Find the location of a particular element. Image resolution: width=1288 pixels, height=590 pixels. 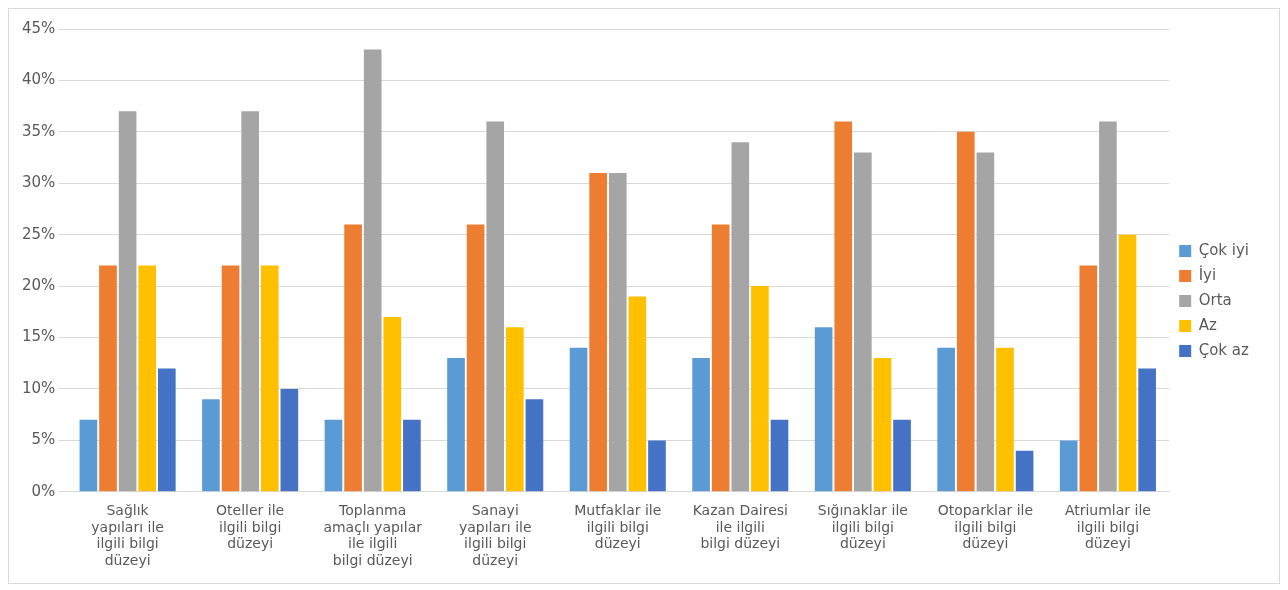

legend-label: Az is located at coordinates (1207, 324).